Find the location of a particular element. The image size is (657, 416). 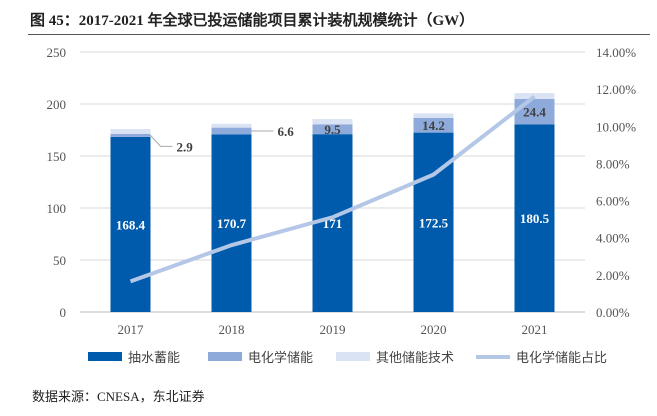

x-tick-label: 2020 is located at coordinates (434, 329).